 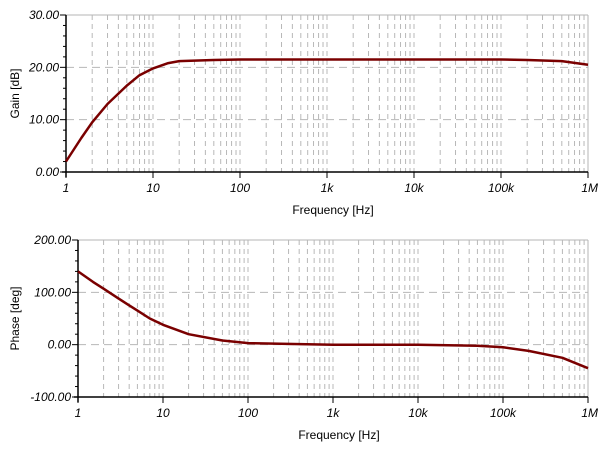 I want to click on y-tick-label: 10.00, so click(x=44, y=120).